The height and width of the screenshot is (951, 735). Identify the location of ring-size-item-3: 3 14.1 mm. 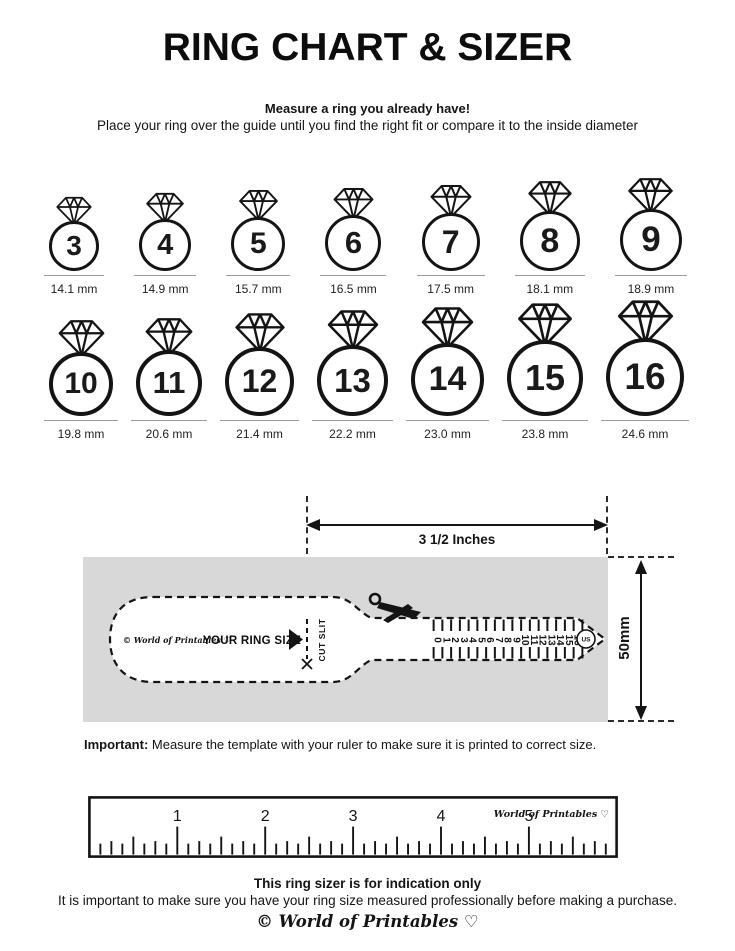
(74, 246).